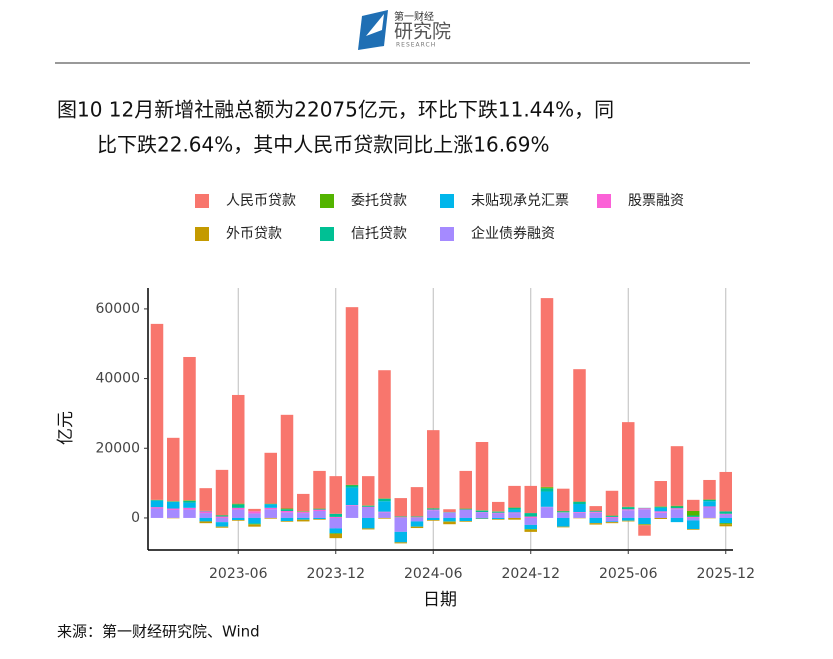 The image size is (833, 659). Describe the element at coordinates (531, 574) in the screenshot. I see `x-tick-label: 2024-12` at that location.